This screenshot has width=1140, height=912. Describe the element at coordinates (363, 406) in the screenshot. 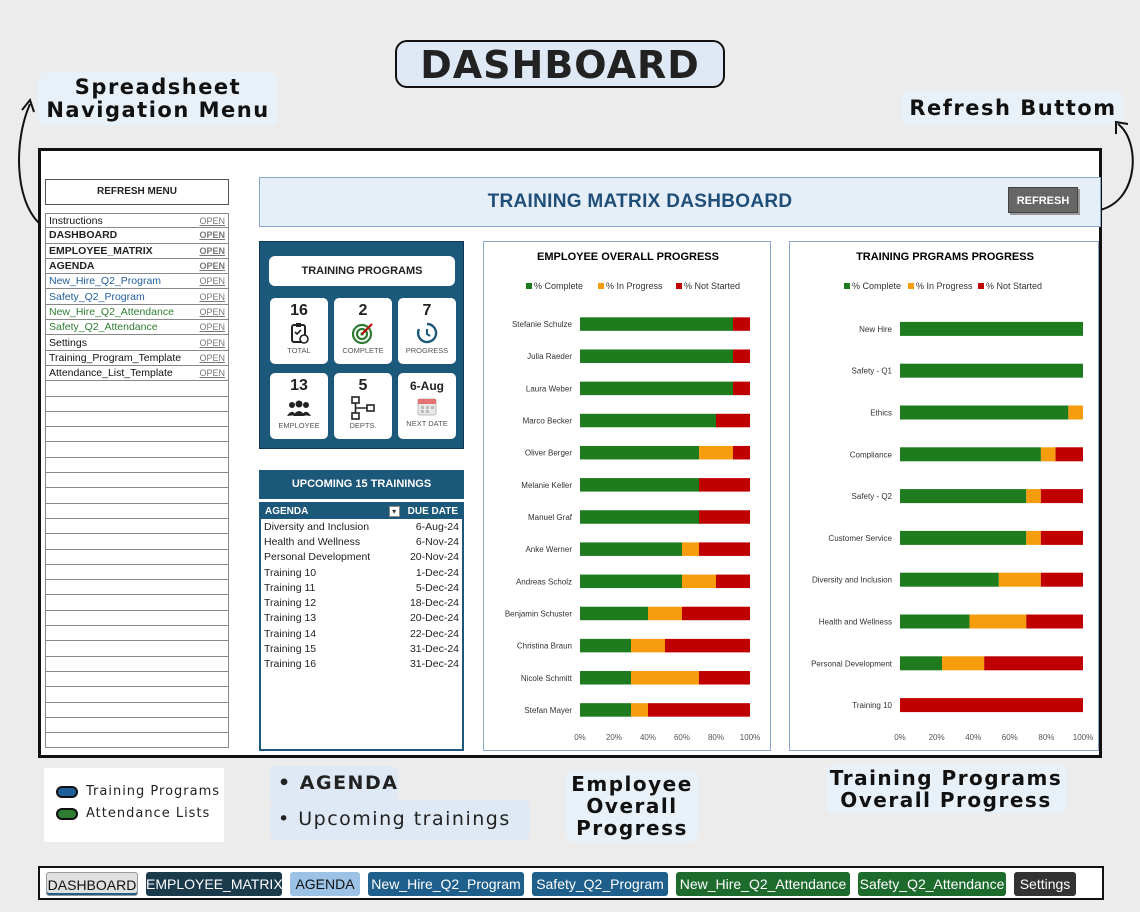

I see `kpi-depts: 5 DEPTS.` at that location.